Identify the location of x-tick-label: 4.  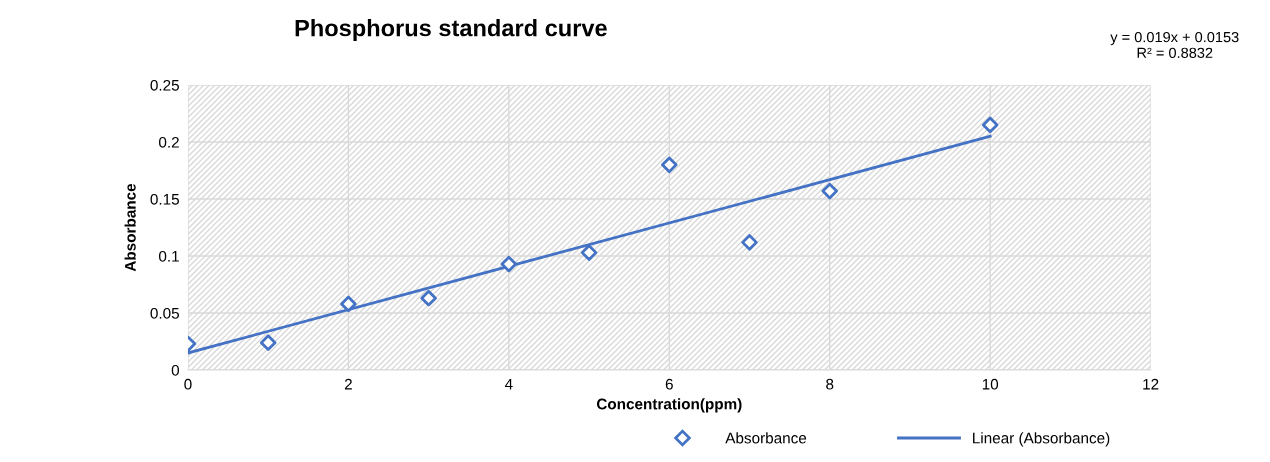
(508, 384).